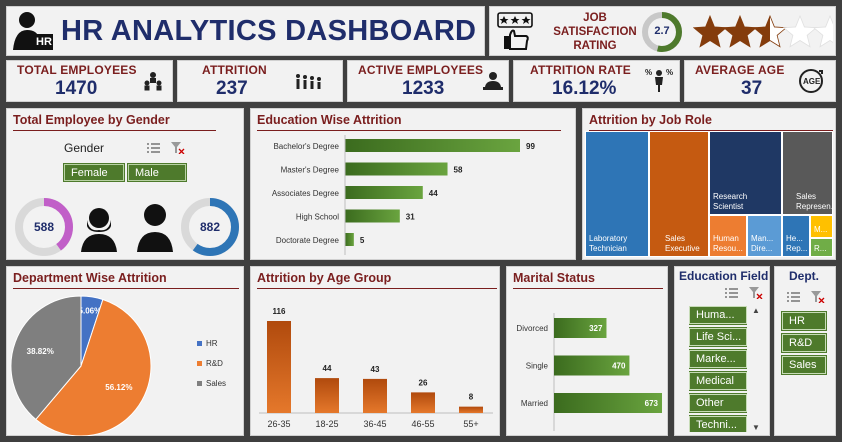 This screenshot has height=442, width=842. I want to click on scroll-up-icon: ▲, so click(756, 310).